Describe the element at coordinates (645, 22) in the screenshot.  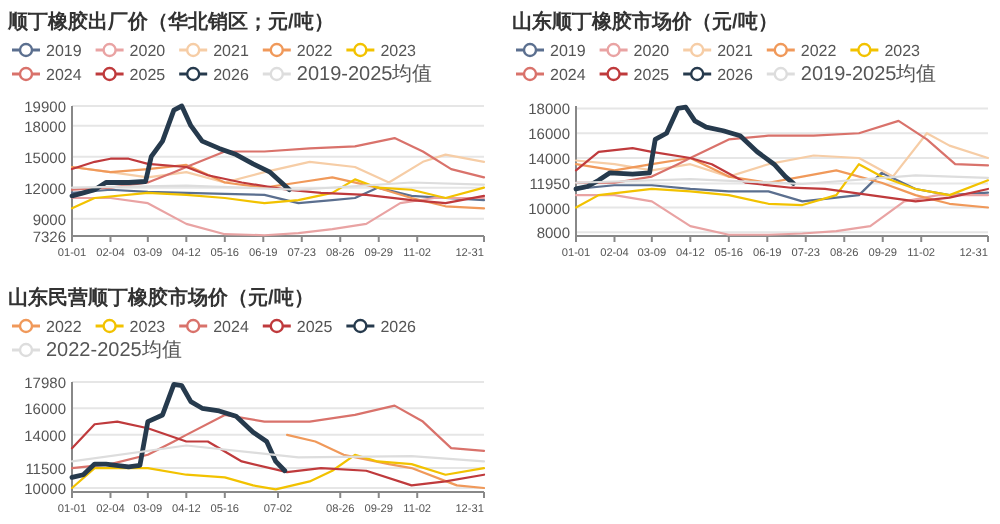
I see `chart-title: 山东顺丁橡胶市场价（元/吨）` at that location.